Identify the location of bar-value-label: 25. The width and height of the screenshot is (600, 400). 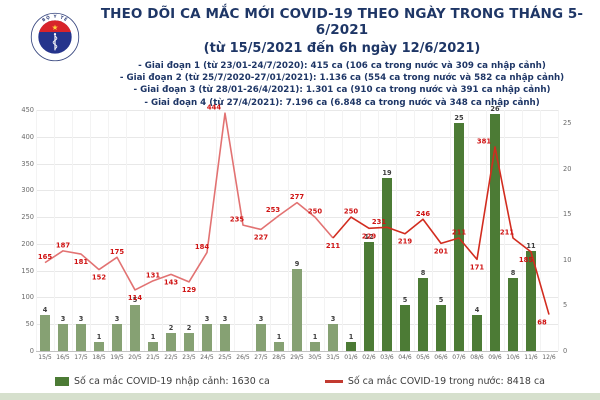
(459, 118).